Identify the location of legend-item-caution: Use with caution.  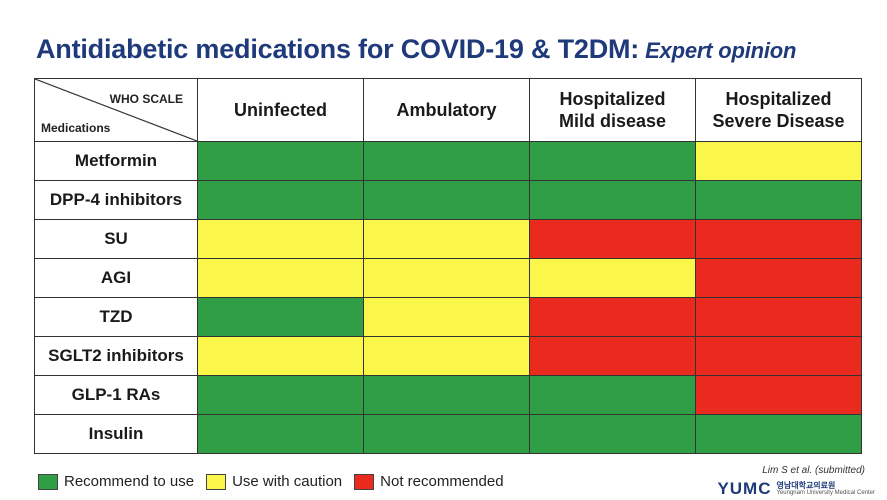
(274, 481).